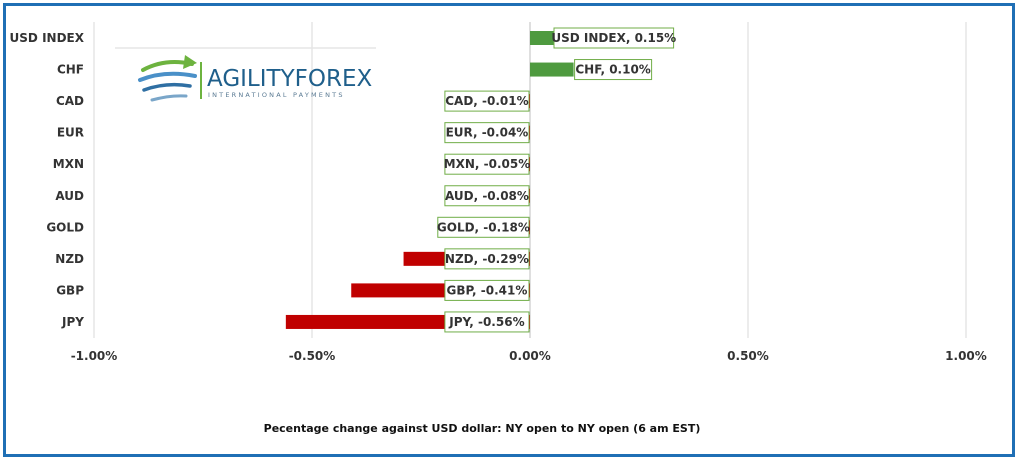  I want to click on svg-text: GOLD, -0.18%, so click(483, 227).